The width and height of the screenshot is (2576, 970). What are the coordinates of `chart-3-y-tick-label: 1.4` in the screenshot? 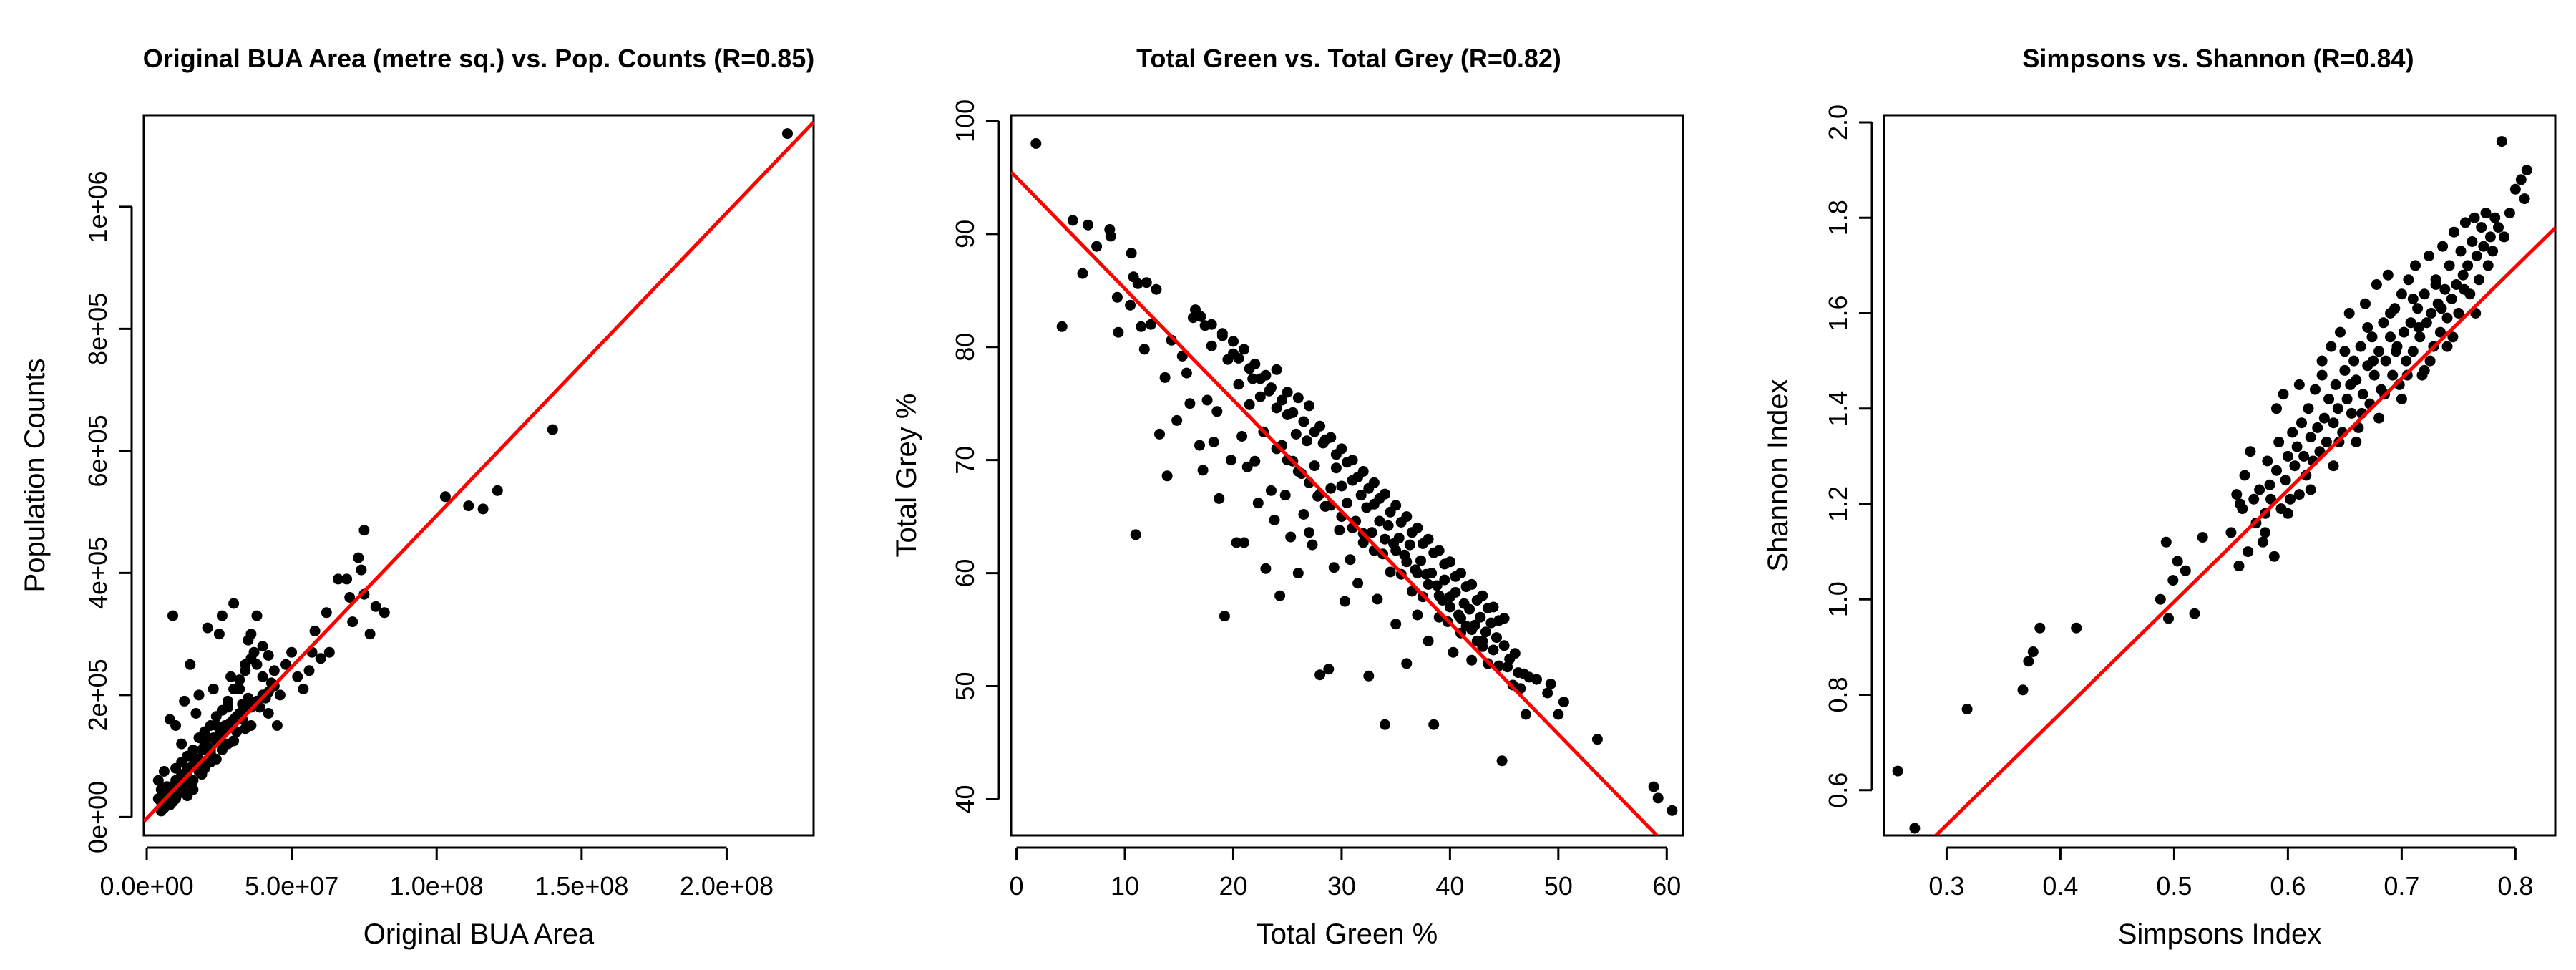 It's located at (1838, 409).